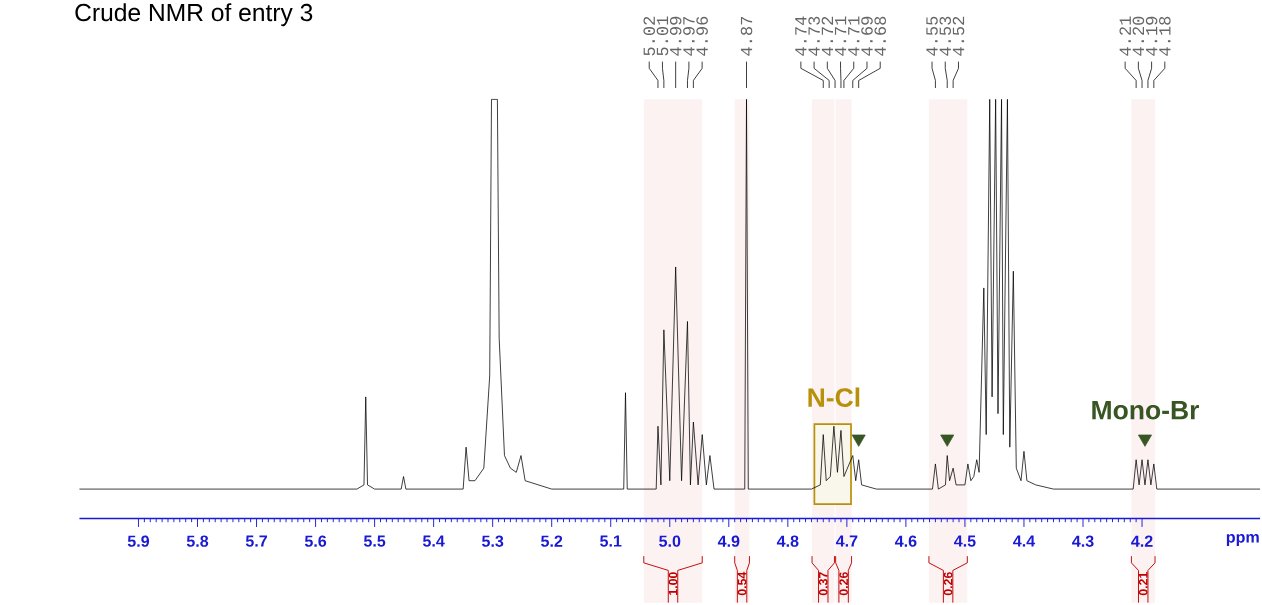  Describe the element at coordinates (374, 541) in the screenshot. I see `x-tick-label: 5.5` at that location.